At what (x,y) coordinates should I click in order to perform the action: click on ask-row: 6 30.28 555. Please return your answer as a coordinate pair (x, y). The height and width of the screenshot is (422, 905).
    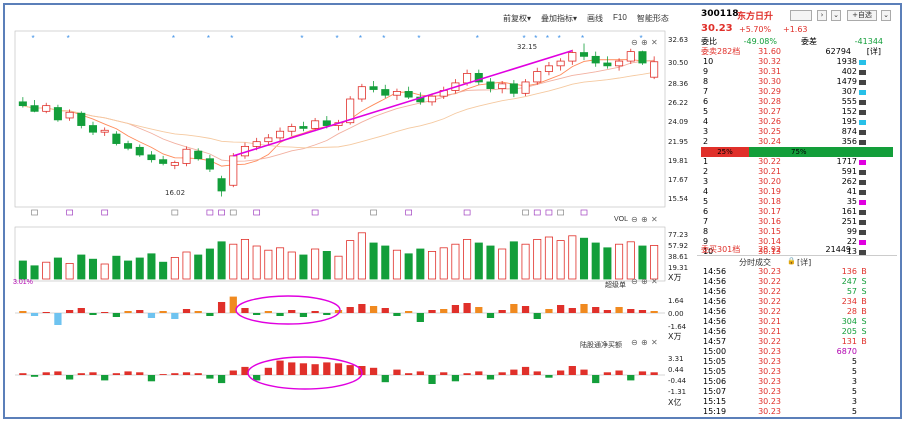
    Looking at the image, I should click on (797, 102).